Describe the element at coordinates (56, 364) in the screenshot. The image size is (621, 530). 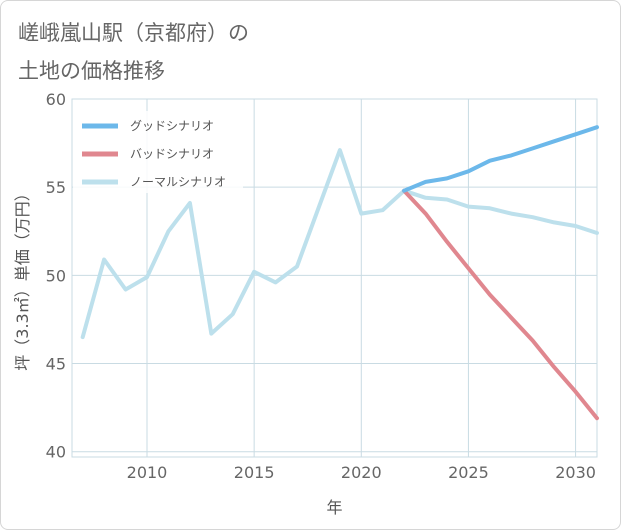
I see `y-tick-label: 45` at that location.